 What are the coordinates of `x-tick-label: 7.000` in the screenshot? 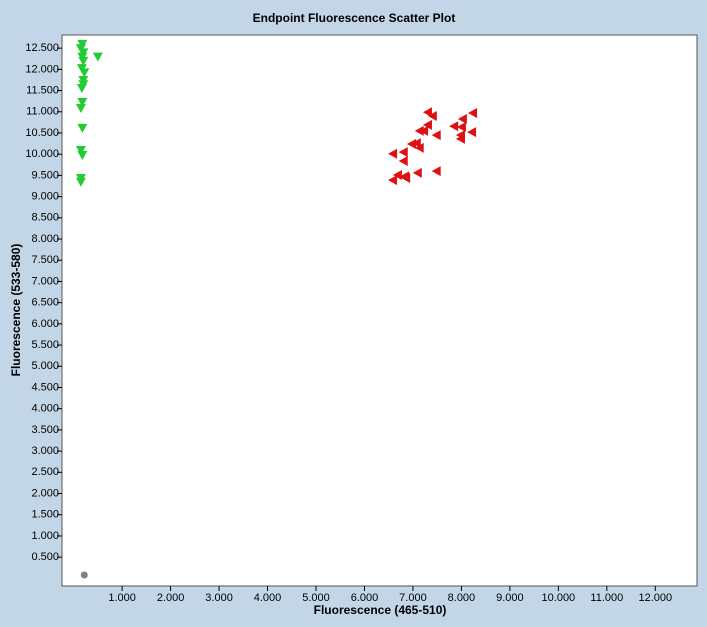 It's located at (413, 598).